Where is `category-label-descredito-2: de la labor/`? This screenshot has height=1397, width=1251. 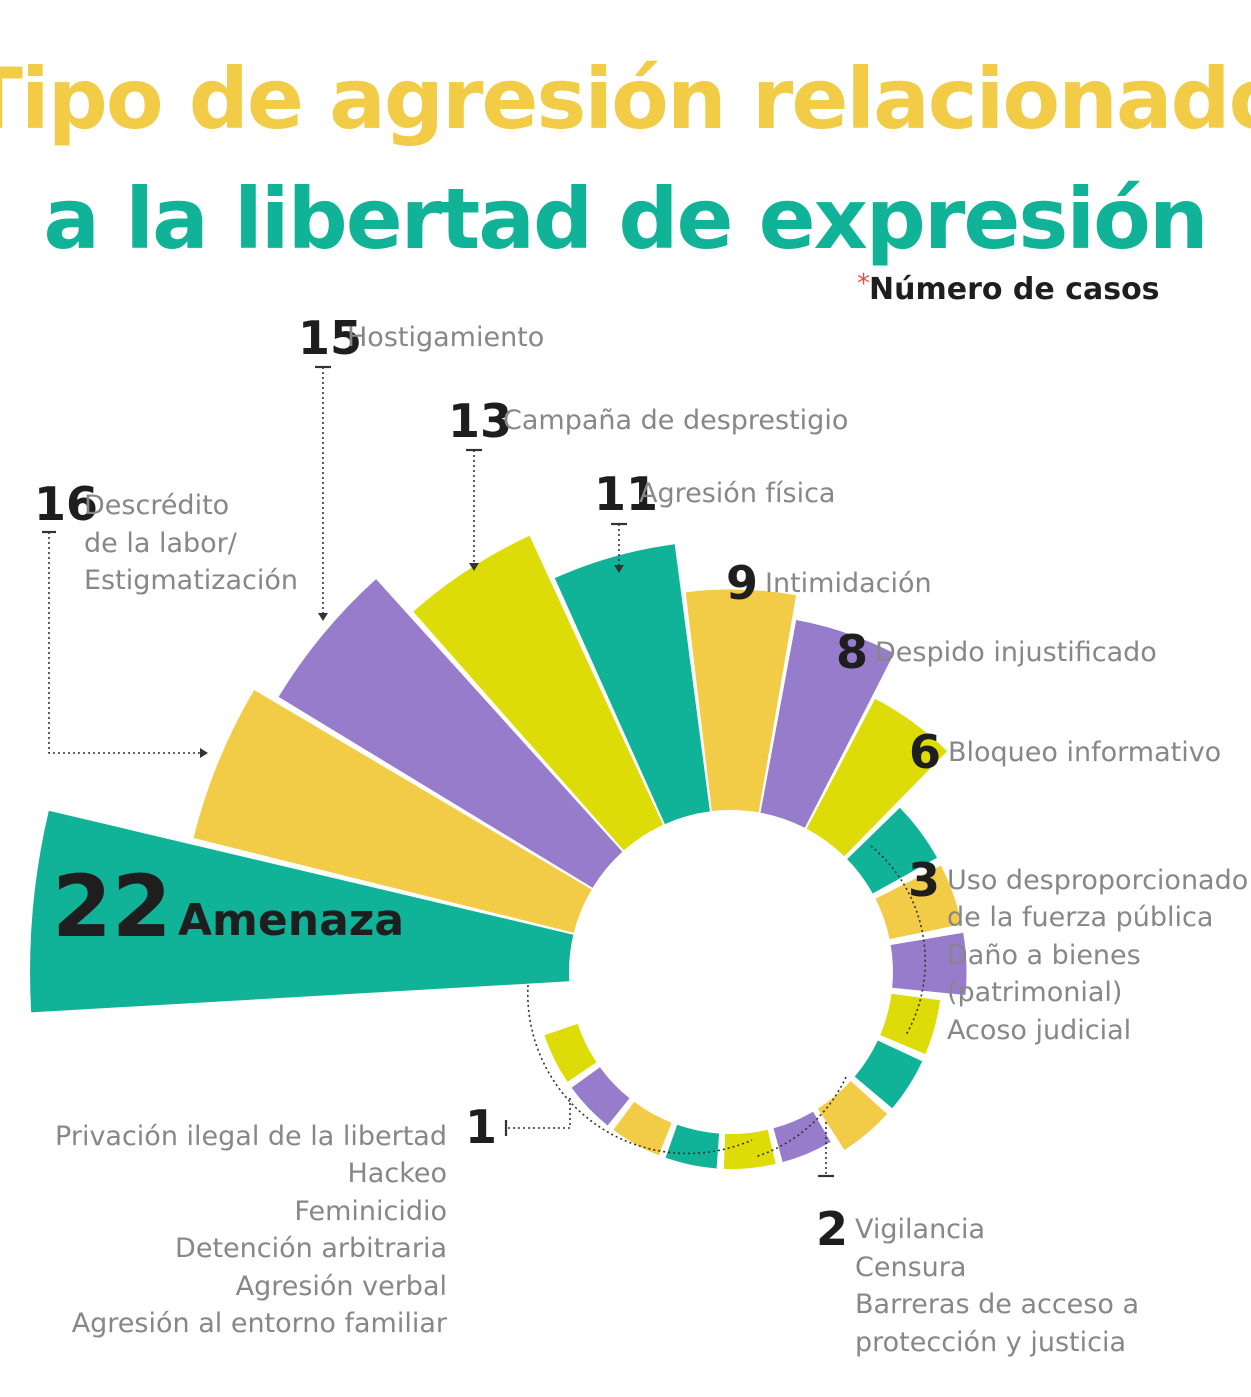
category-label-descredito-2: de la labor/ is located at coordinates (161, 543).